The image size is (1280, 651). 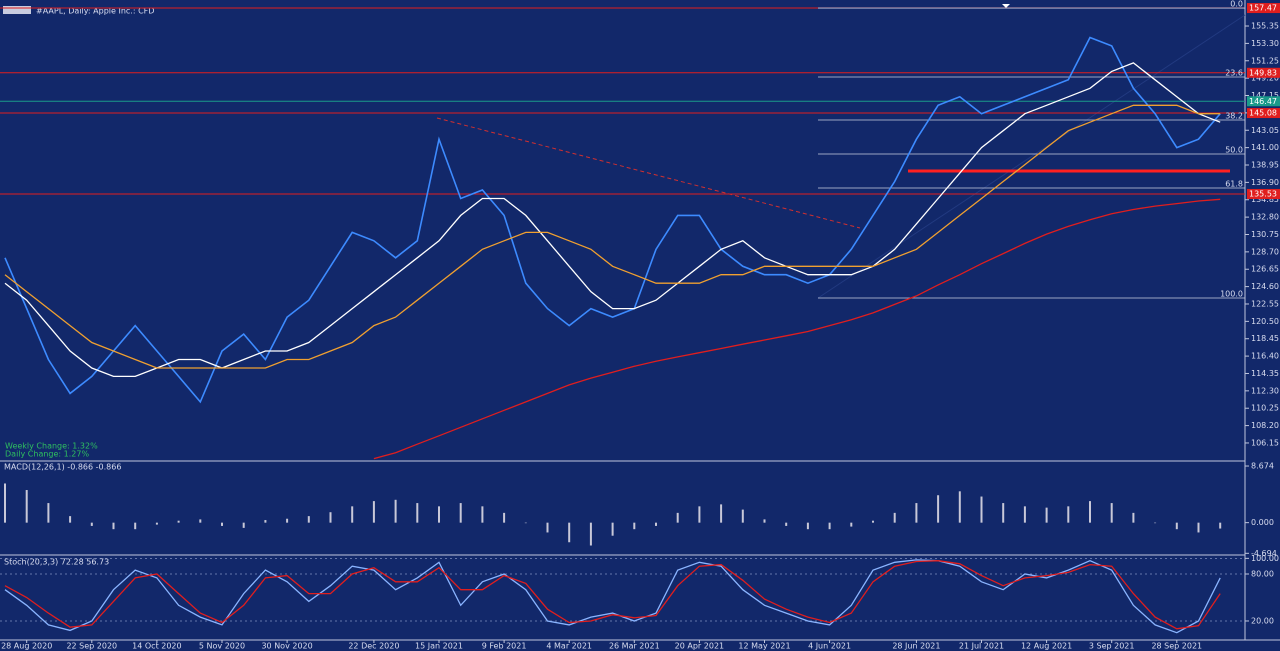 I want to click on weekly-change: Weekly Change: 1.32%, so click(x=51, y=446).